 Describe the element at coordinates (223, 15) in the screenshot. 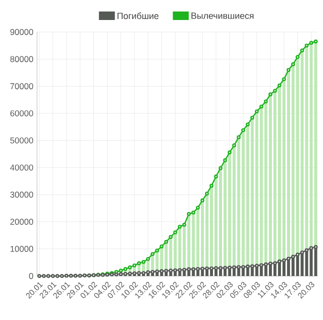

I see `legend-label: Вылечившиеся` at that location.